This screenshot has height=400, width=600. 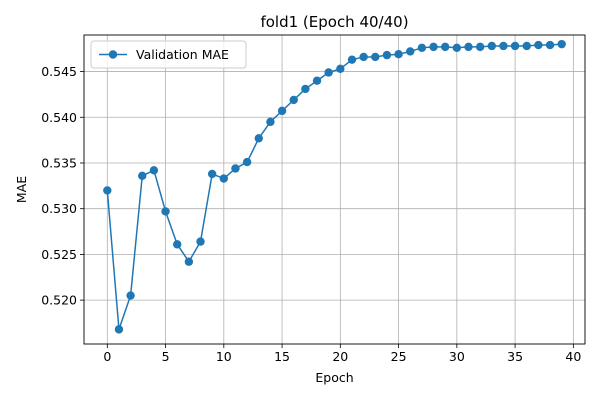 I want to click on legend-box, so click(x=168, y=54).